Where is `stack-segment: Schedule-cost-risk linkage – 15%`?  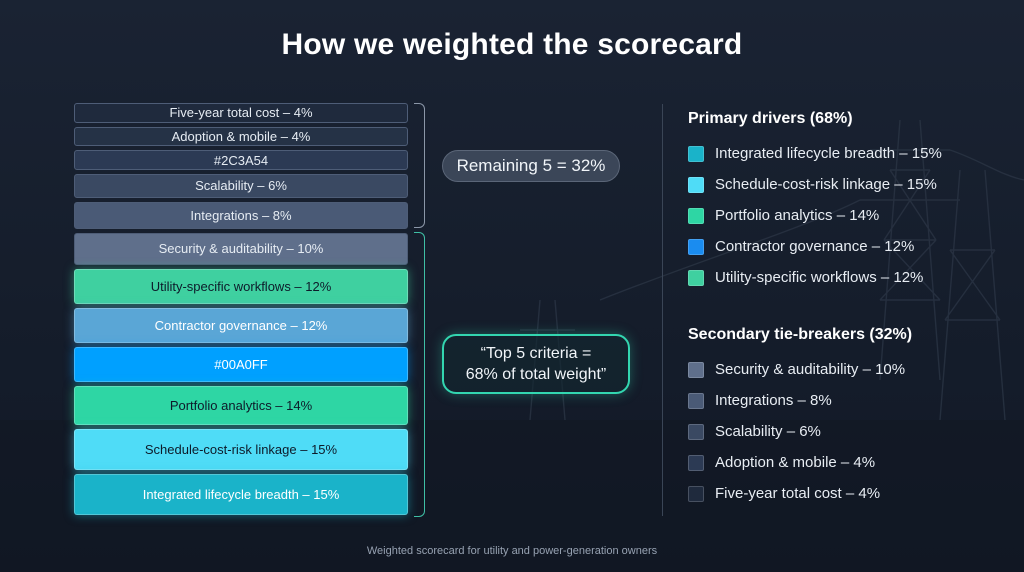 stack-segment: Schedule-cost-risk linkage – 15% is located at coordinates (241, 450).